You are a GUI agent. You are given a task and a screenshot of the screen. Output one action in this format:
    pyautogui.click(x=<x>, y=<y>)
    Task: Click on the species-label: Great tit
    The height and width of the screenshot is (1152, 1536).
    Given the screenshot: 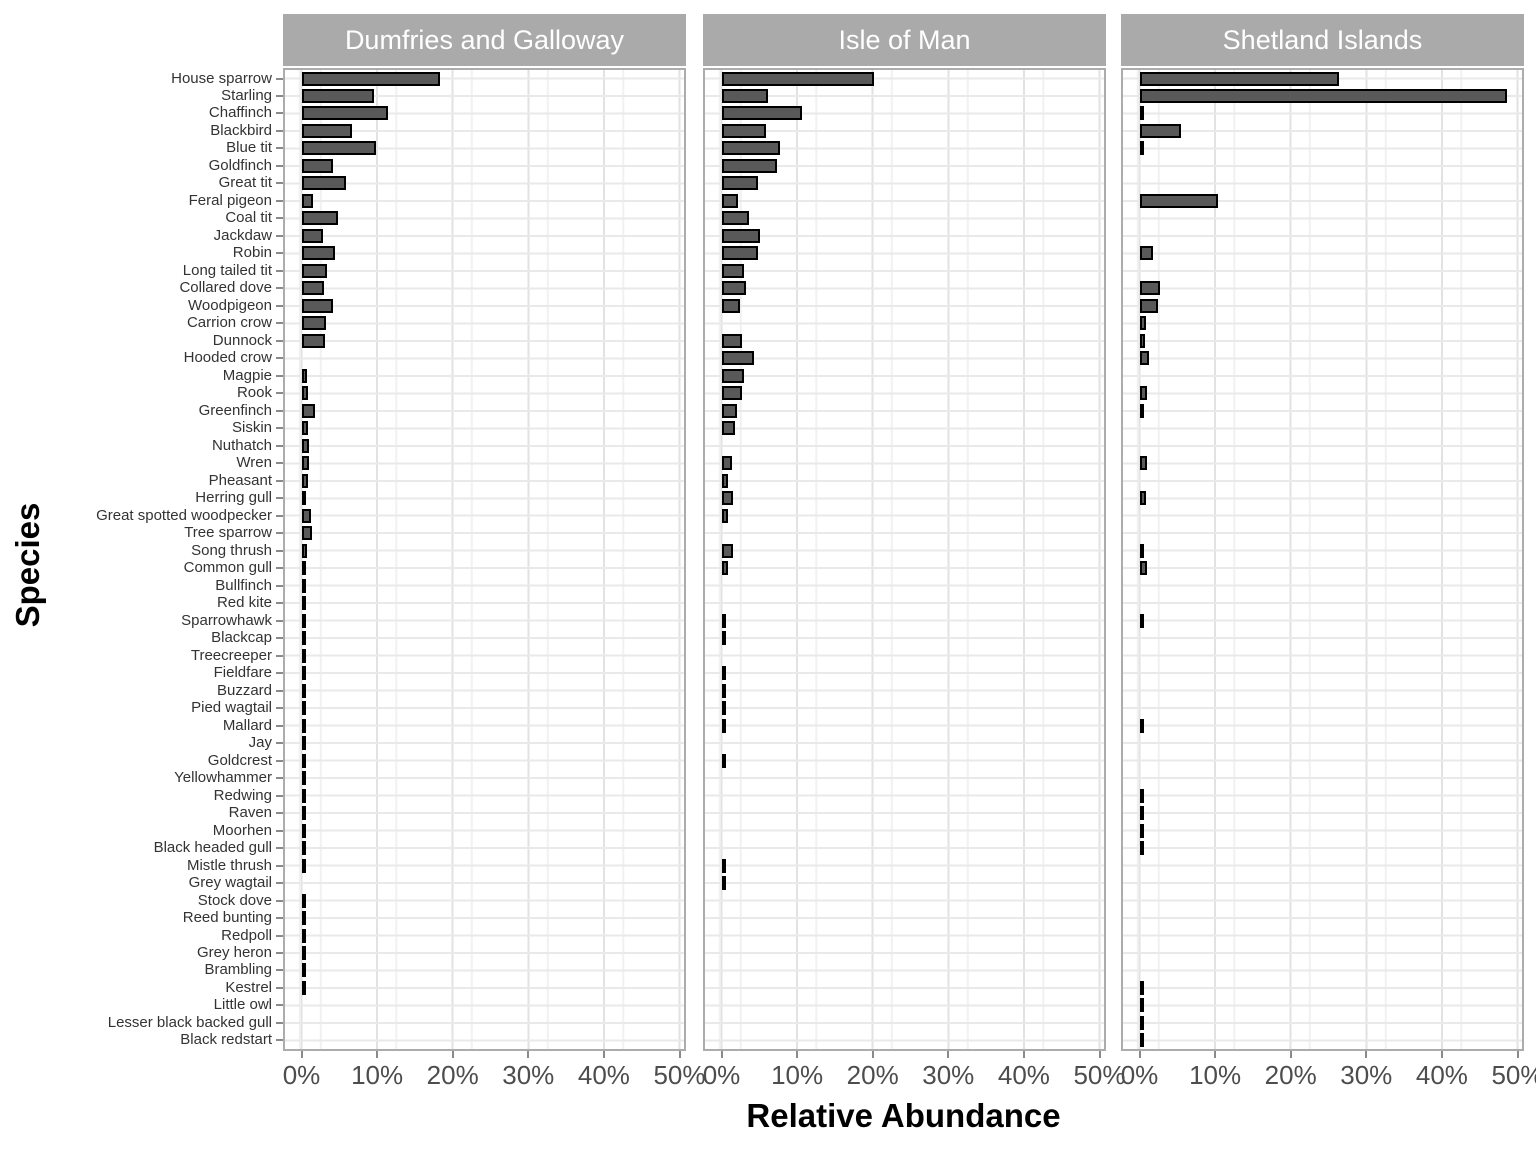 What is the action you would take?
    pyautogui.click(x=245, y=183)
    